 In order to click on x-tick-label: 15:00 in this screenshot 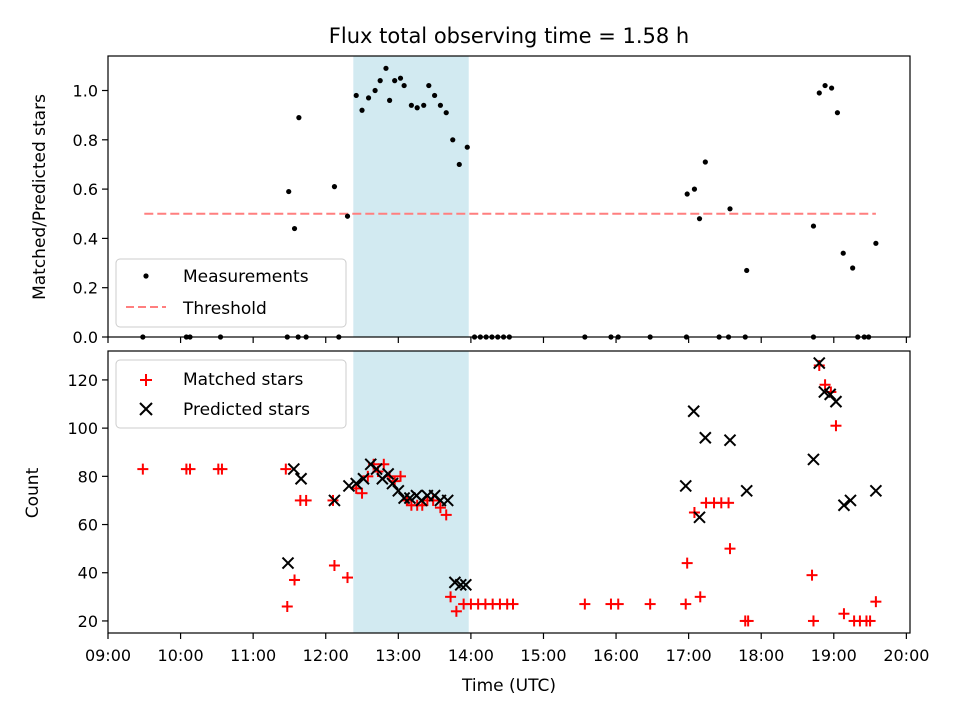, I will do `click(543, 655)`.